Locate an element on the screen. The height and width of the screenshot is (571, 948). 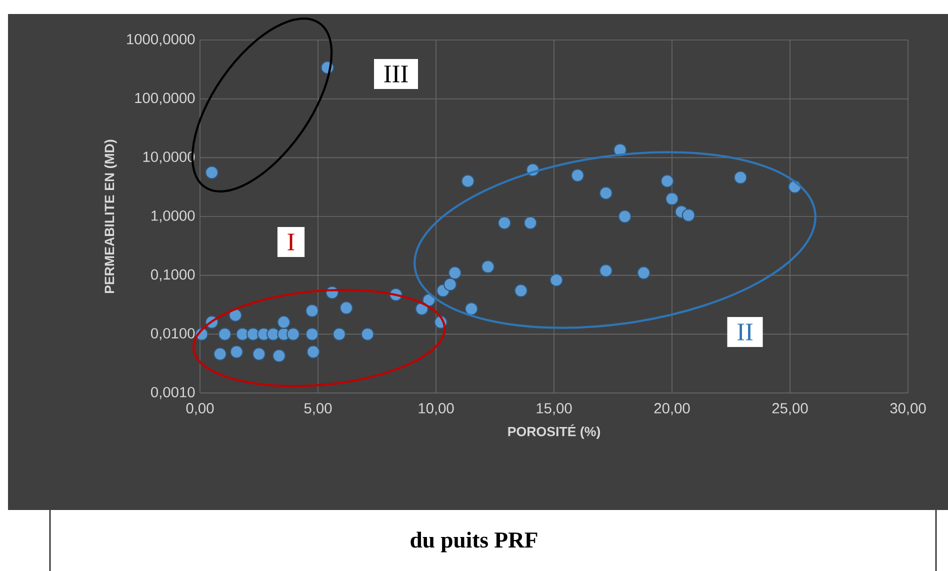
x-tick-label: 20,00 is located at coordinates (672, 409).